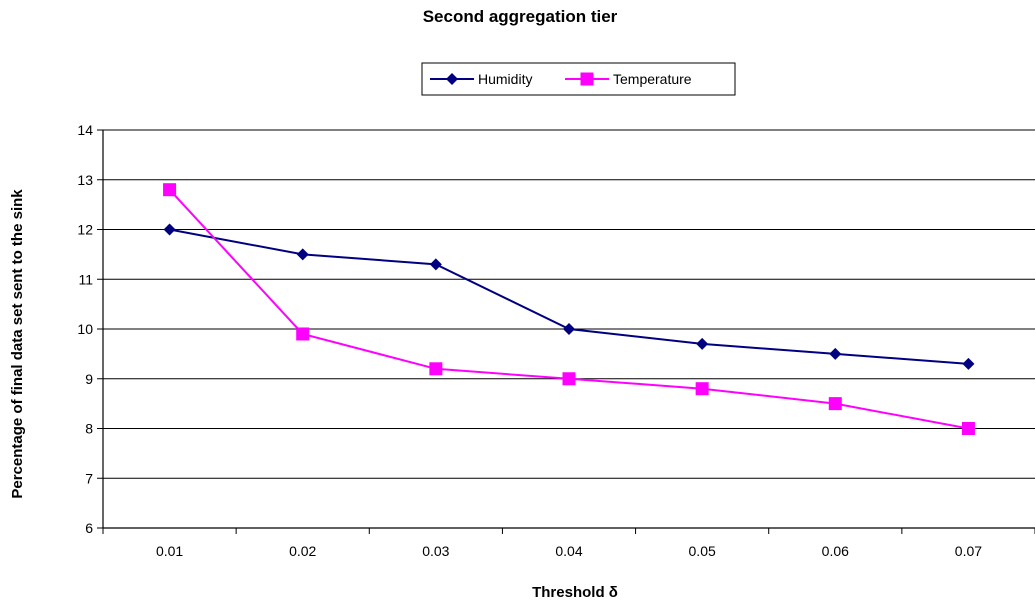  Describe the element at coordinates (302, 551) in the screenshot. I see `x-tick-label: 0.02` at that location.